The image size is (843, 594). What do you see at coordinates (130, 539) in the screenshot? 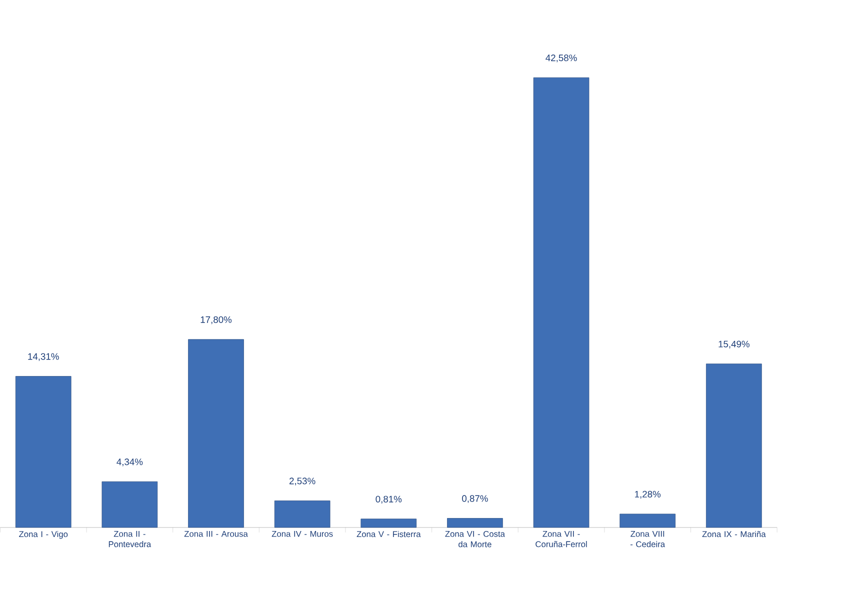
I see `x-tick-label: Zona II - Pontevedra` at bounding box center [130, 539].